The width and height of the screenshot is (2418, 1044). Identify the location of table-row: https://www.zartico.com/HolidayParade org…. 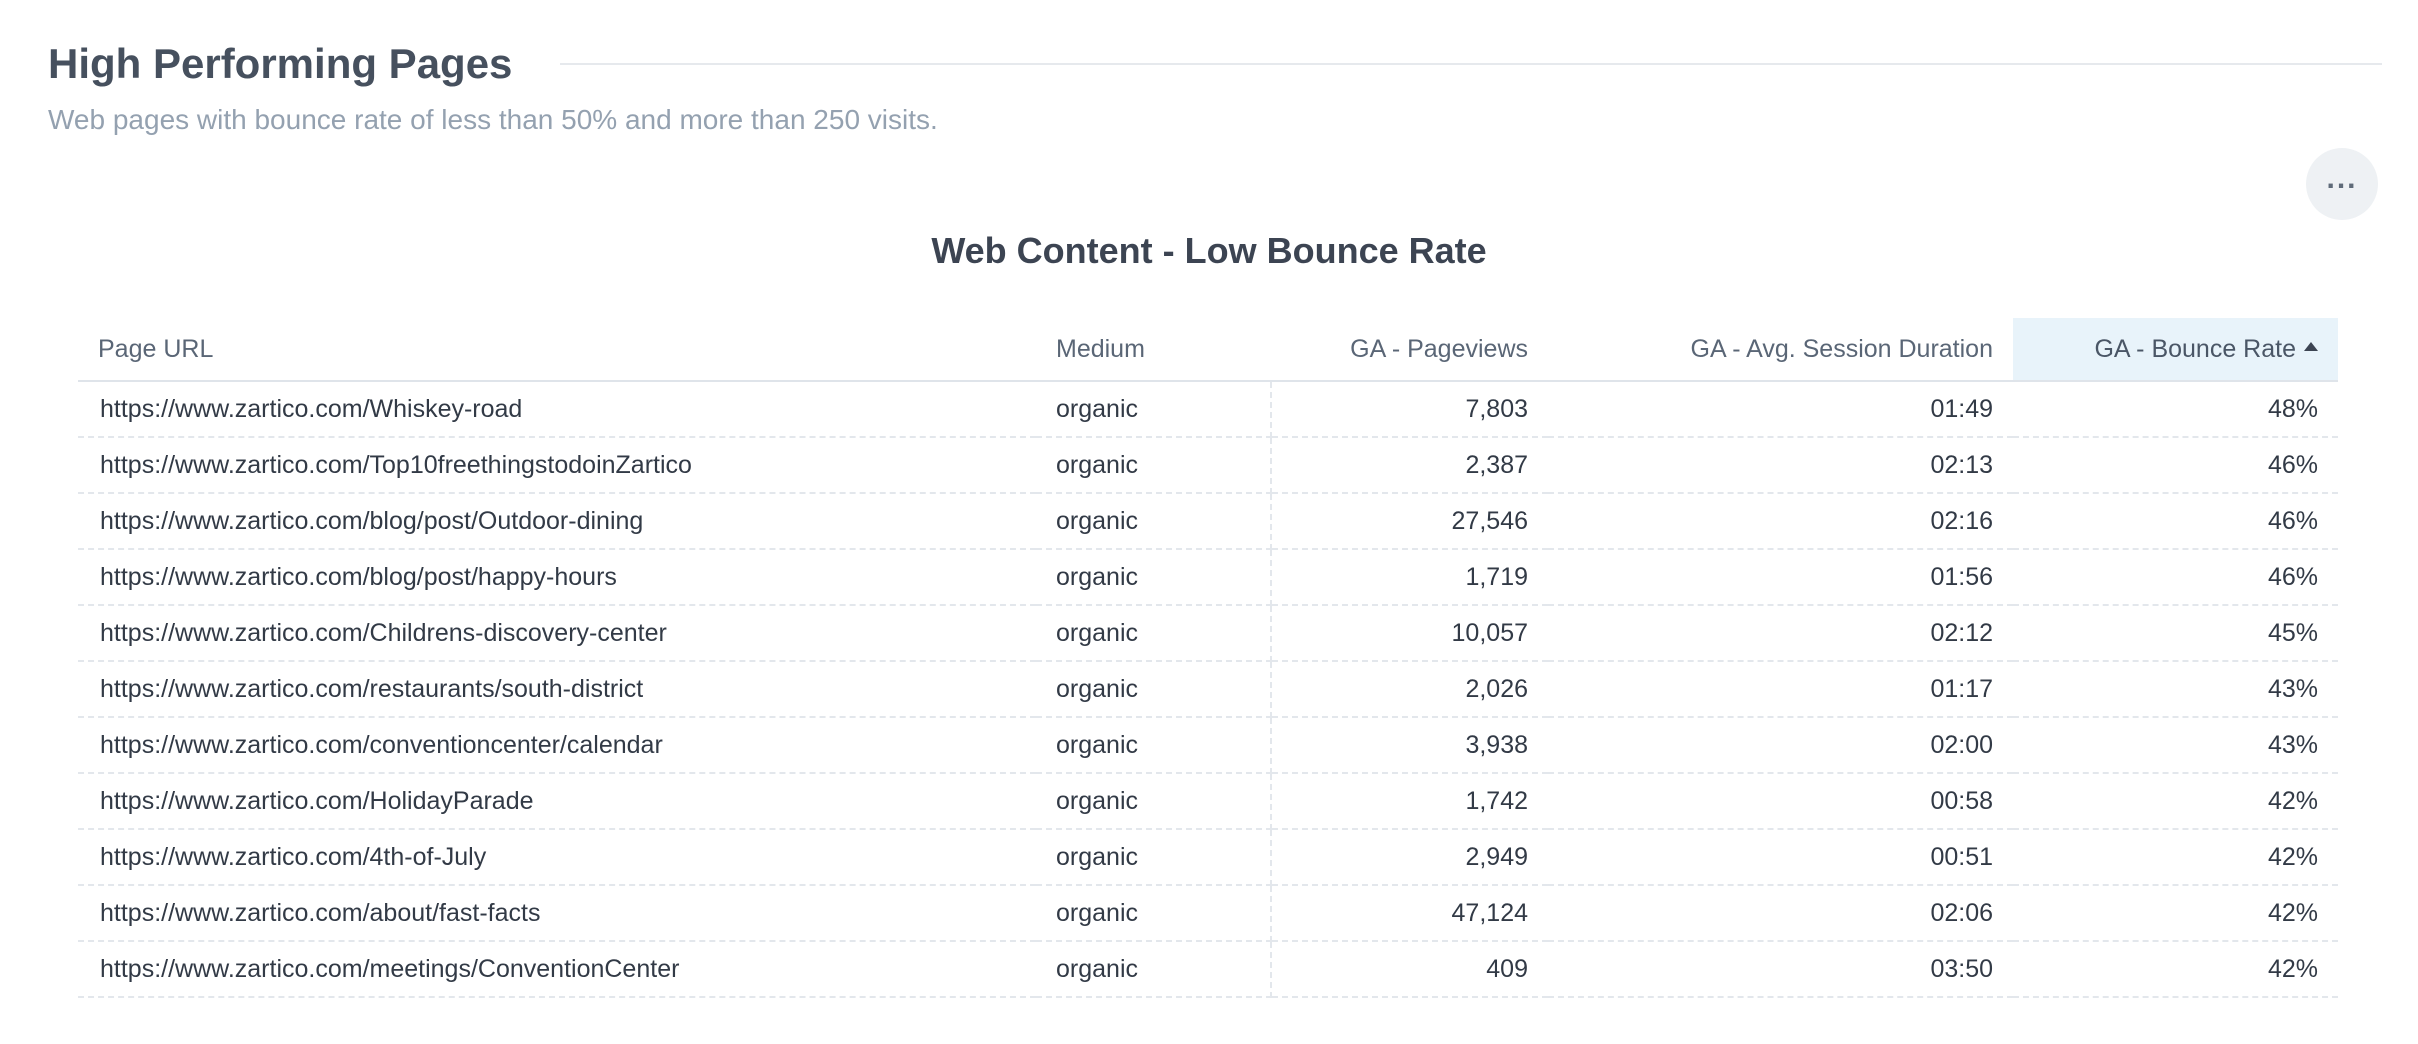
(1208, 801).